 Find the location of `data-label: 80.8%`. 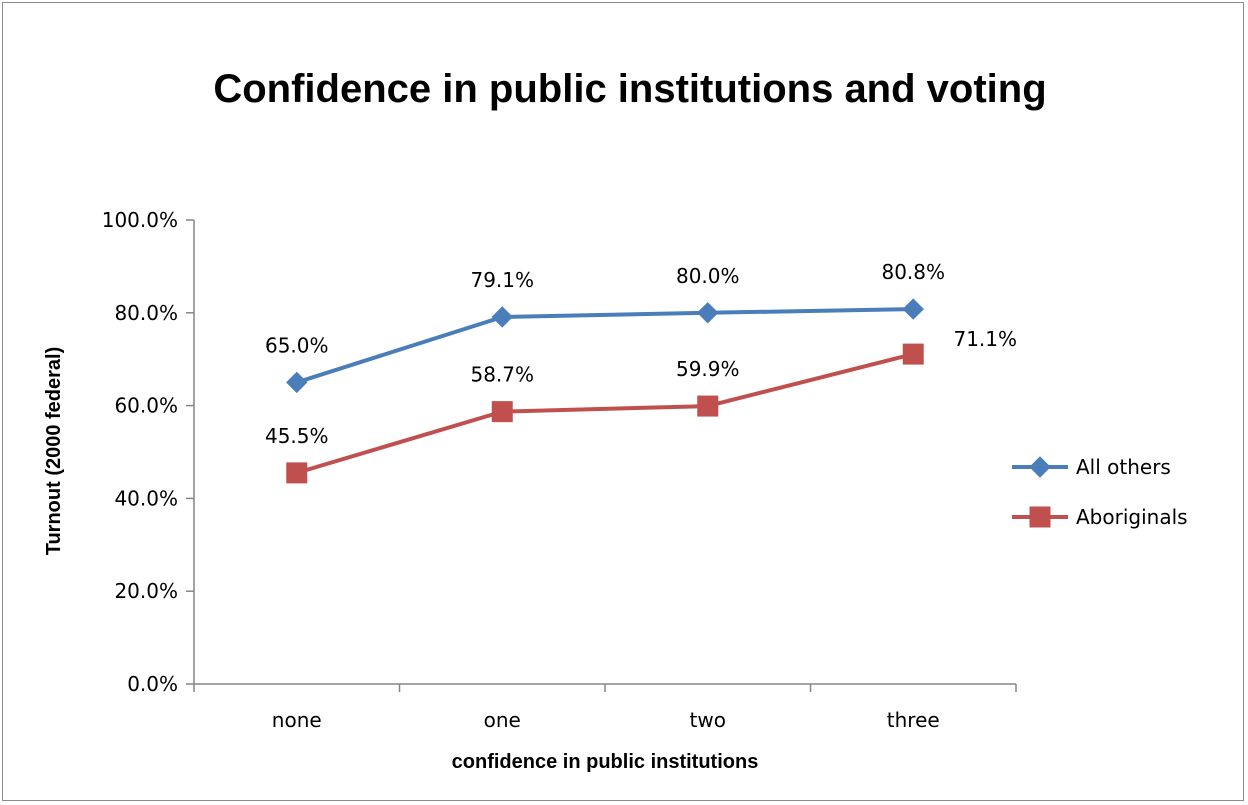

data-label: 80.8% is located at coordinates (913, 272).